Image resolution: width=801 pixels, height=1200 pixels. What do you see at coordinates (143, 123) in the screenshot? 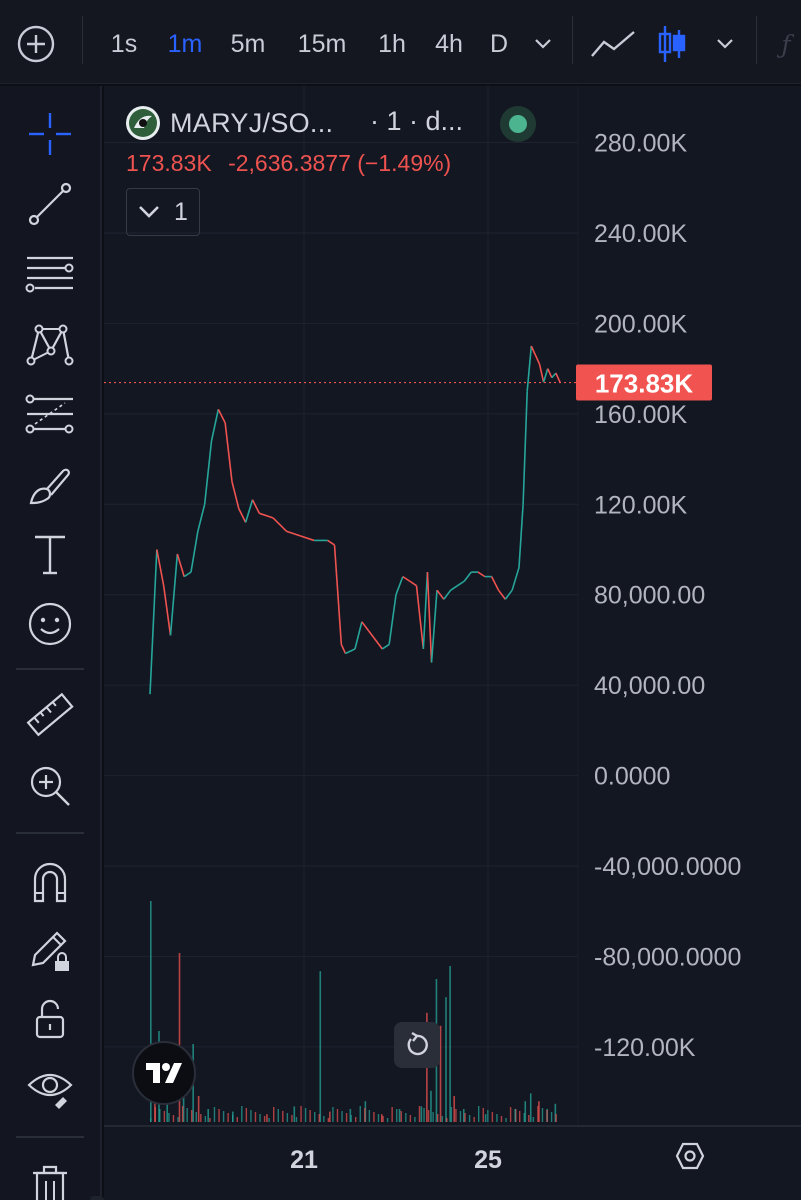
I see `token-logo` at bounding box center [143, 123].